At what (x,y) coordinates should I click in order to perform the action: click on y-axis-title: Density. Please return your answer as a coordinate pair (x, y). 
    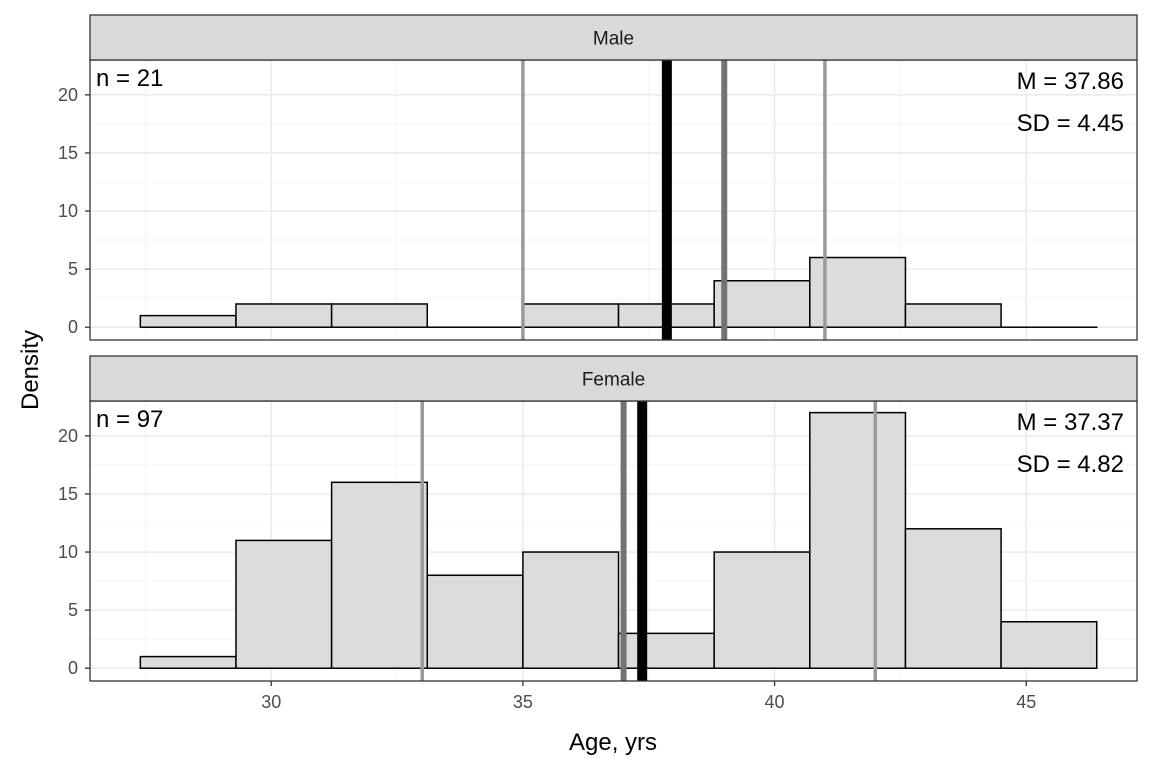
    Looking at the image, I should click on (30, 370).